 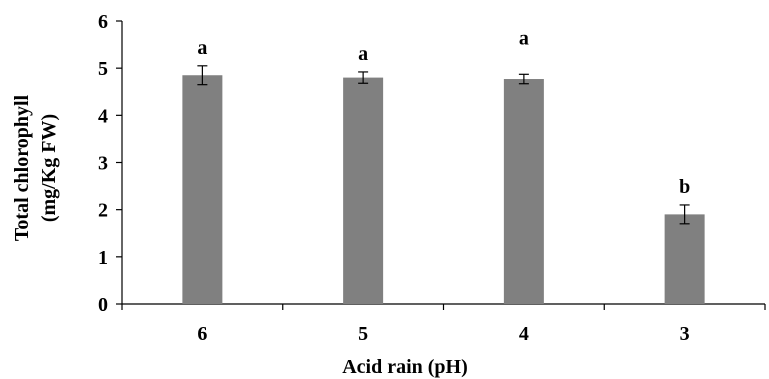 I want to click on y-axis: 0 1 2 3 4 5 6, so click(x=110, y=163).